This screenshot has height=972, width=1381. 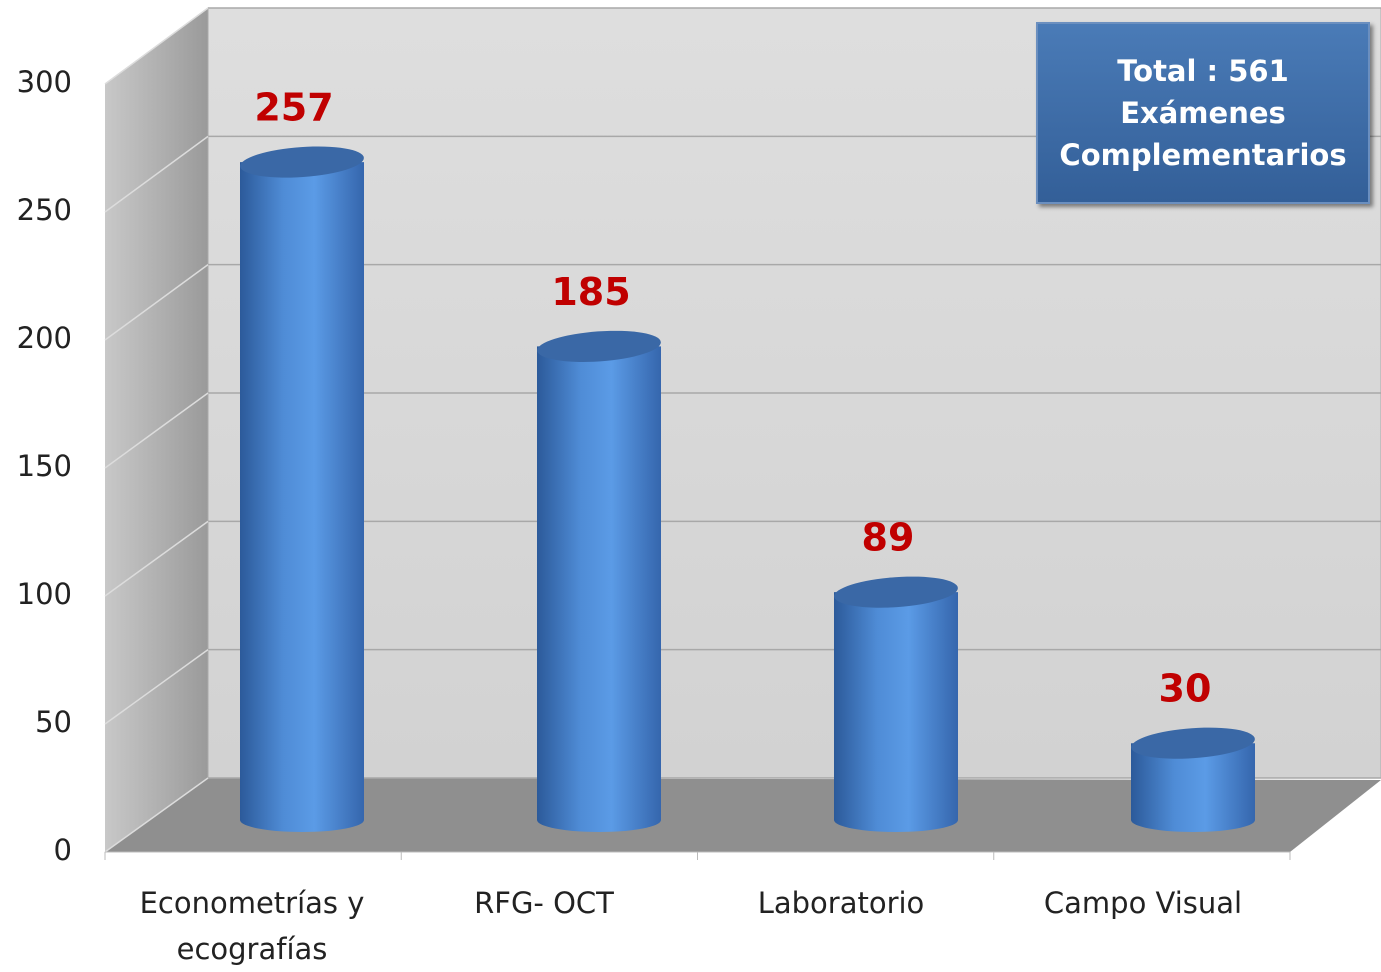 What do you see at coordinates (252, 926) in the screenshot?
I see `x-tick-label: Econometrías y ecografías` at bounding box center [252, 926].